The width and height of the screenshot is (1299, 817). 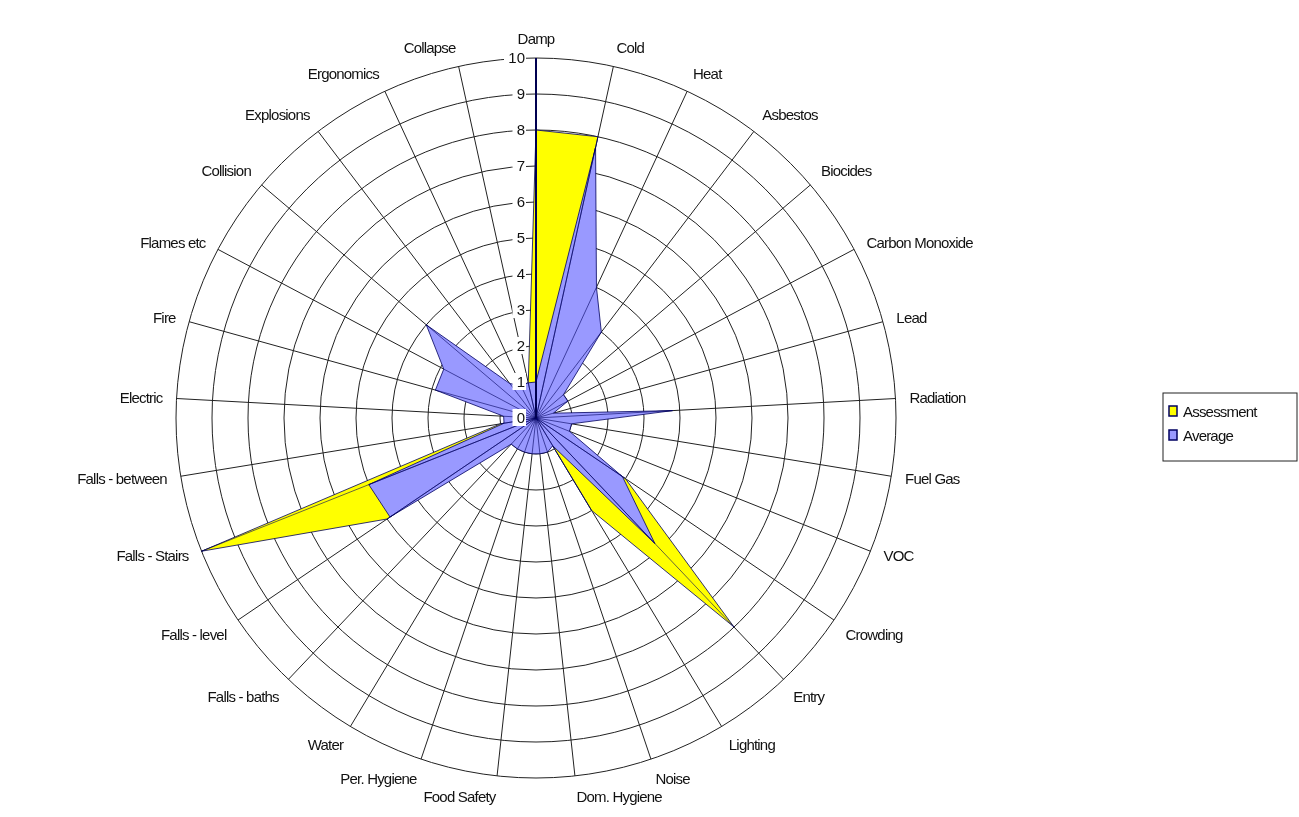 I want to click on spoke-label: Lead, so click(x=911, y=317).